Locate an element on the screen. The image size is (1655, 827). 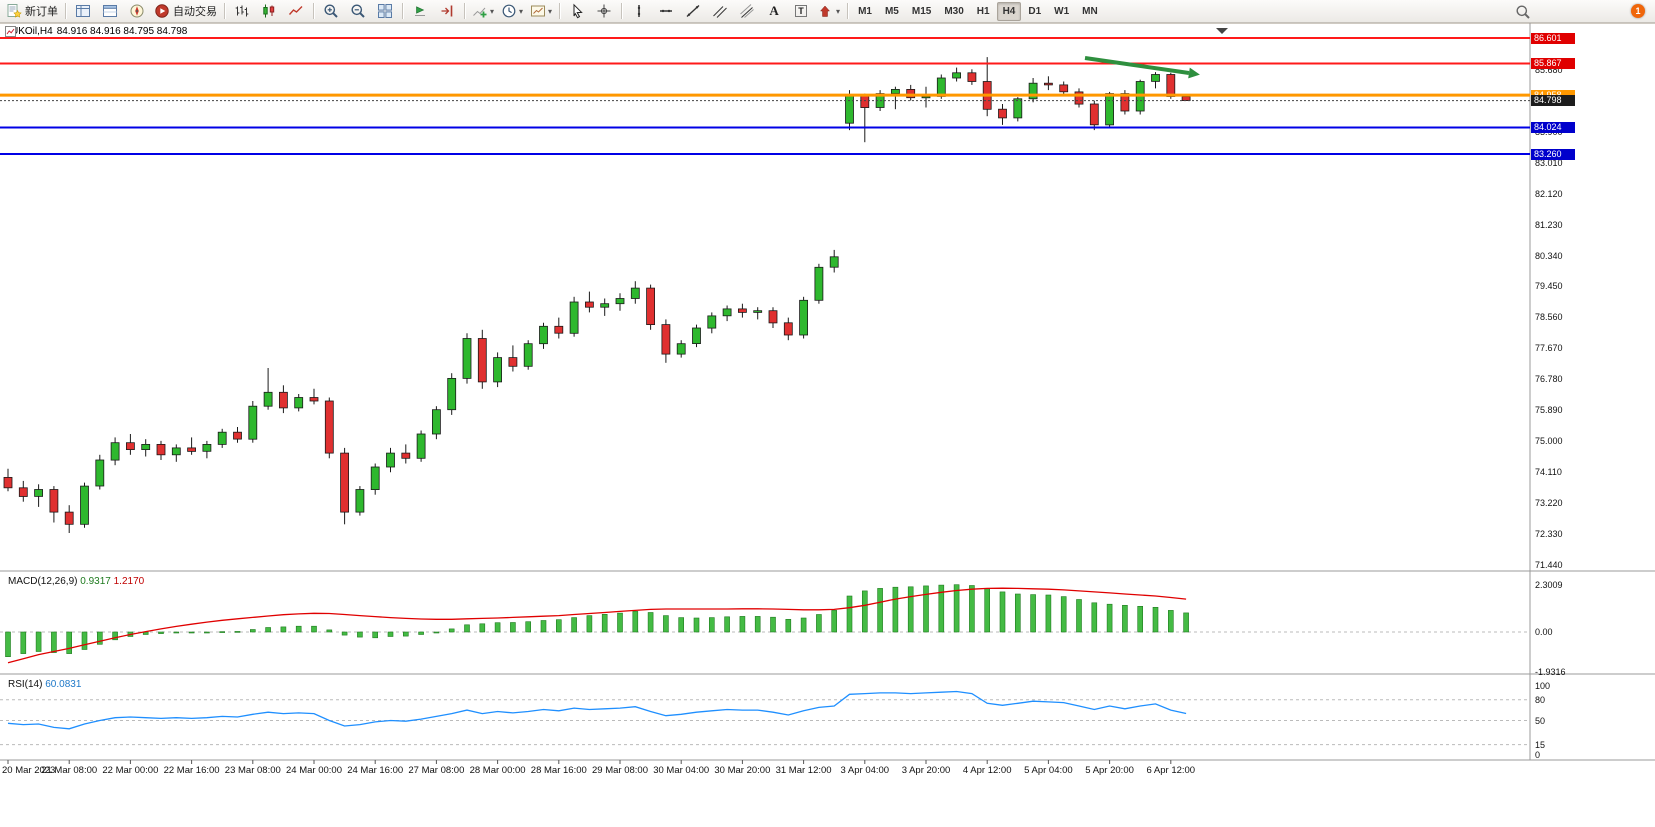
price-axis-label: 75.000 is located at coordinates (1549, 440).